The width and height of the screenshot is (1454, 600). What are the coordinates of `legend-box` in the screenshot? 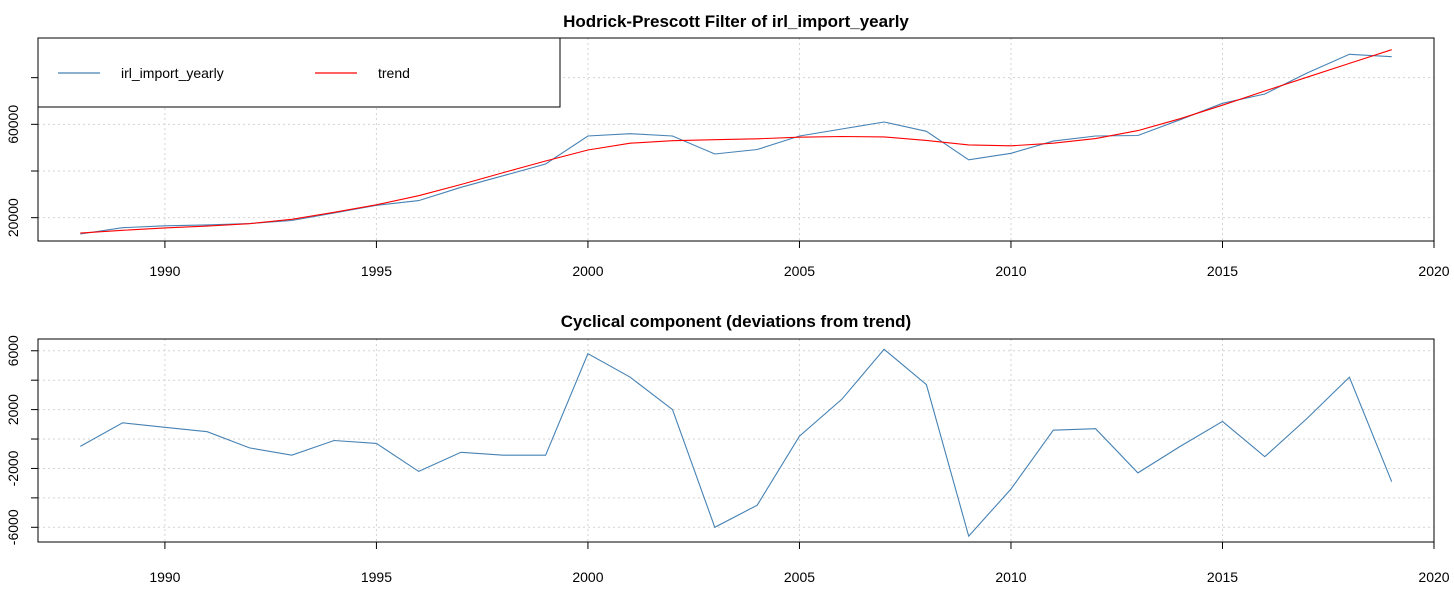 It's located at (299, 72).